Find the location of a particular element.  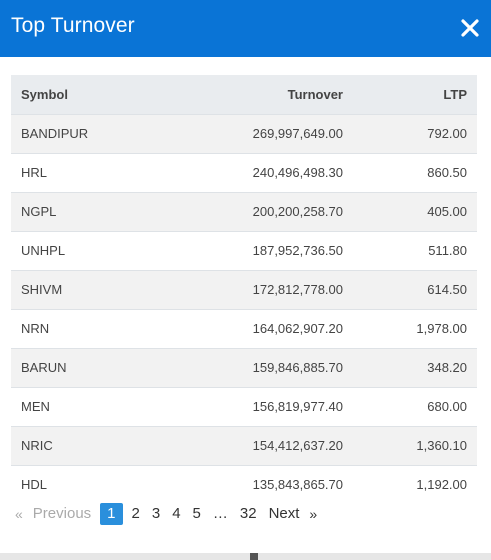

cell-ltp: 614.50 is located at coordinates (447, 289).